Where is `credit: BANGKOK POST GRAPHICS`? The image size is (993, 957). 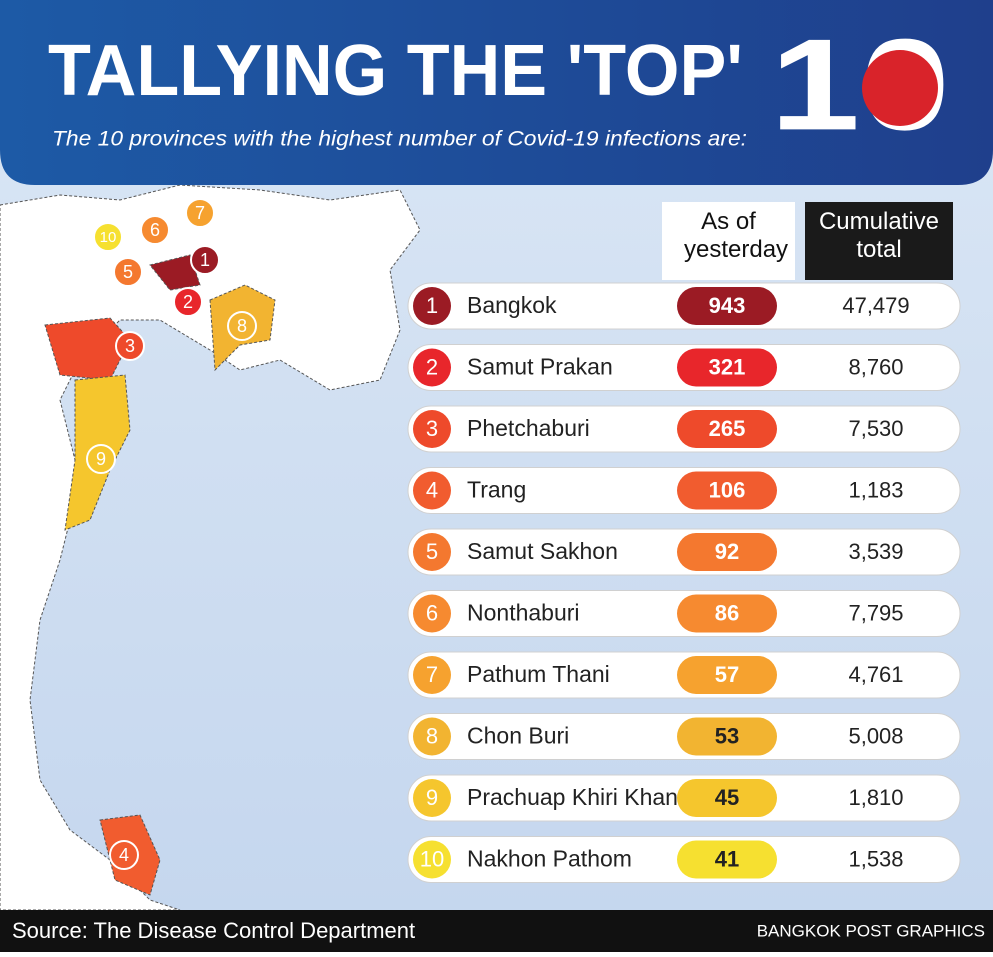 credit: BANGKOK POST GRAPHICS is located at coordinates (871, 930).